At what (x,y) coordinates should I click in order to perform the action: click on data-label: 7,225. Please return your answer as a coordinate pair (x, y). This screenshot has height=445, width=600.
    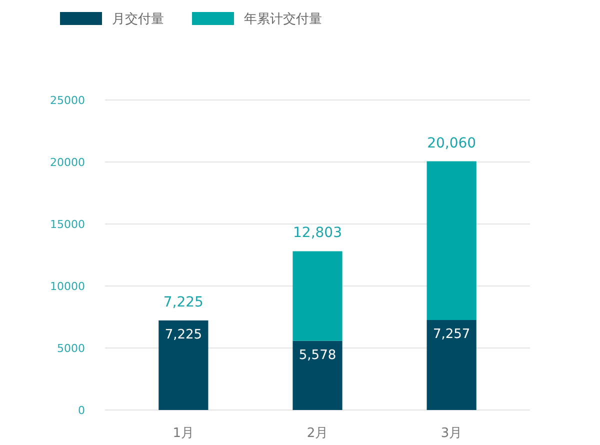
    Looking at the image, I should click on (183, 334).